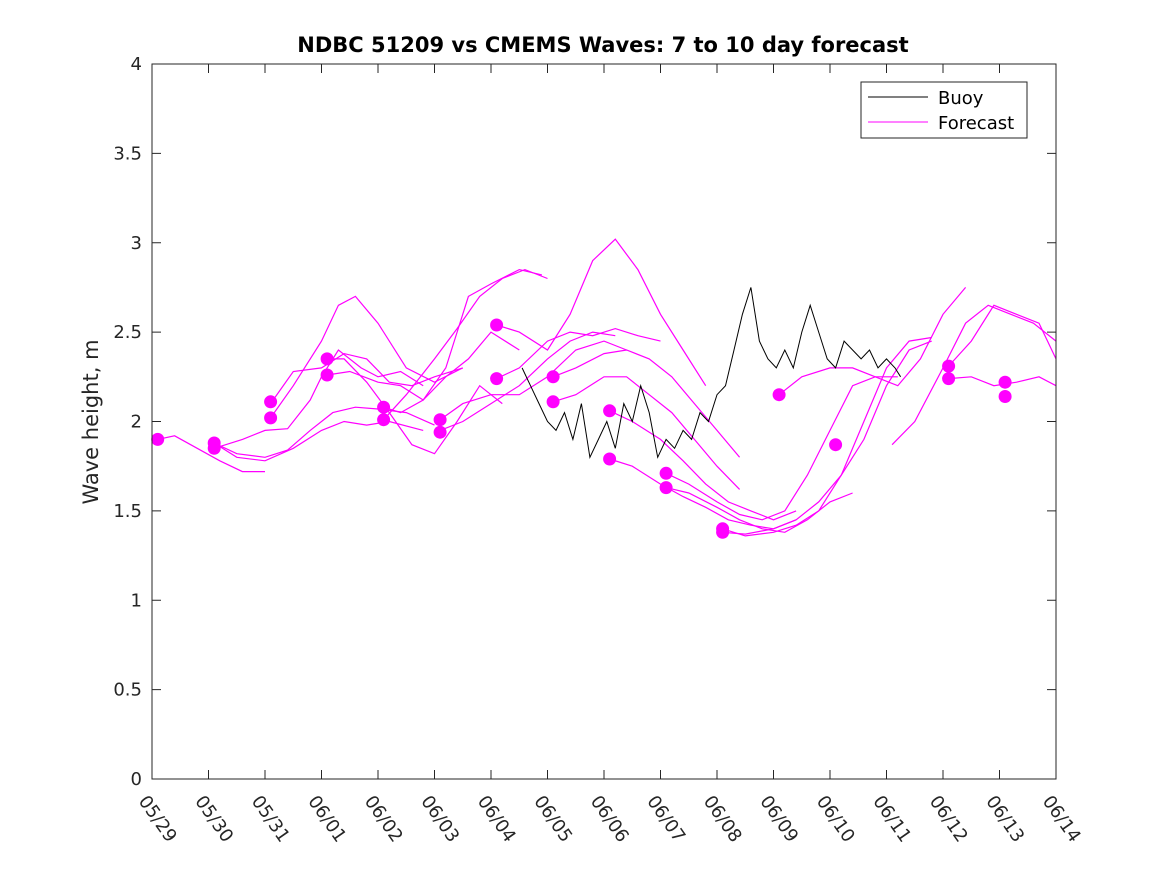 The image size is (1167, 875). I want to click on y-tick-label-4: 2, so click(136, 422).